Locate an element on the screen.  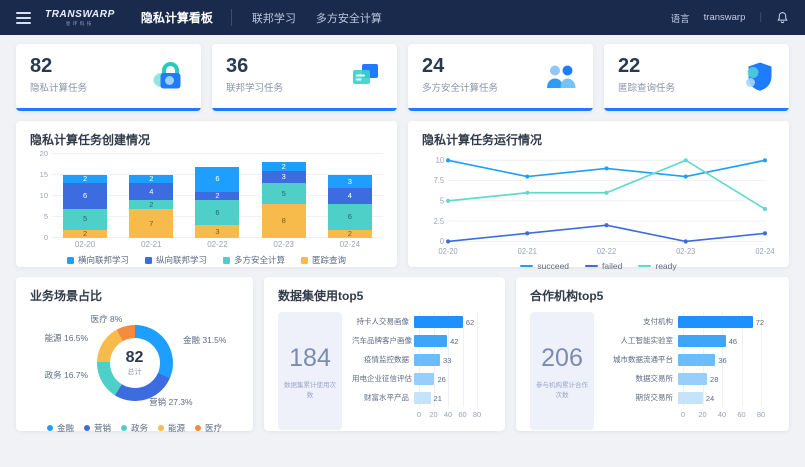
bar-column: 3 6 2 6 is located at coordinates (217, 196).